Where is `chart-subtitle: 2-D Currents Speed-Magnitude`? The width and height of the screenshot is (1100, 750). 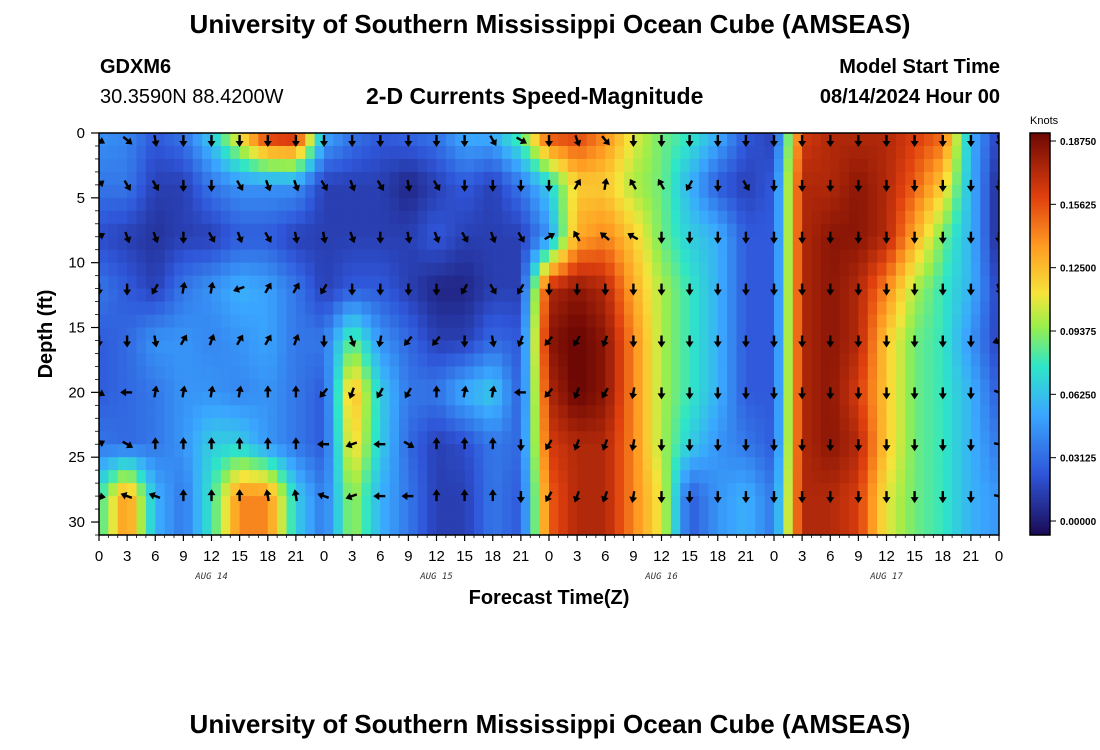
chart-subtitle: 2-D Currents Speed-Magnitude is located at coordinates (535, 96).